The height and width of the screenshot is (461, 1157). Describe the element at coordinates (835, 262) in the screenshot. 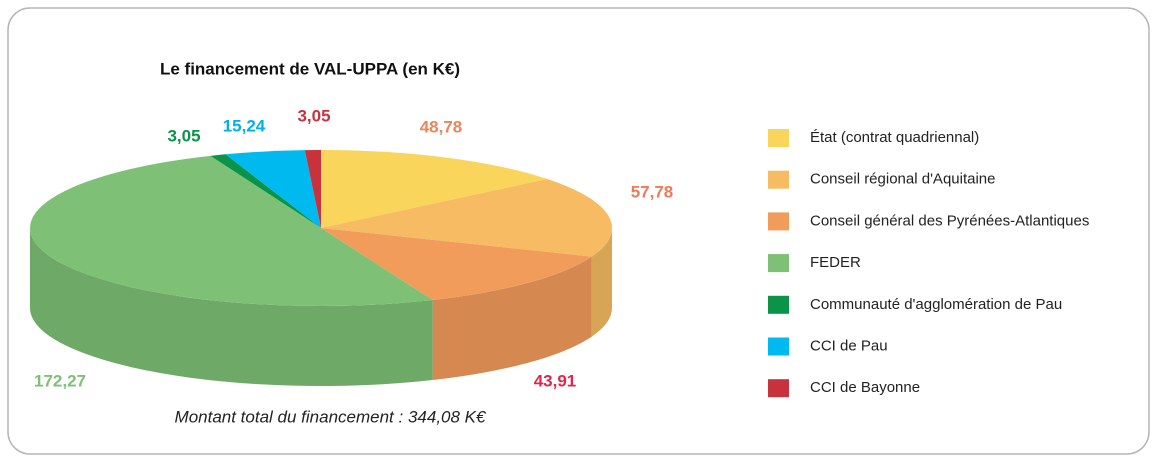

I see `legend-label: FEDER` at that location.